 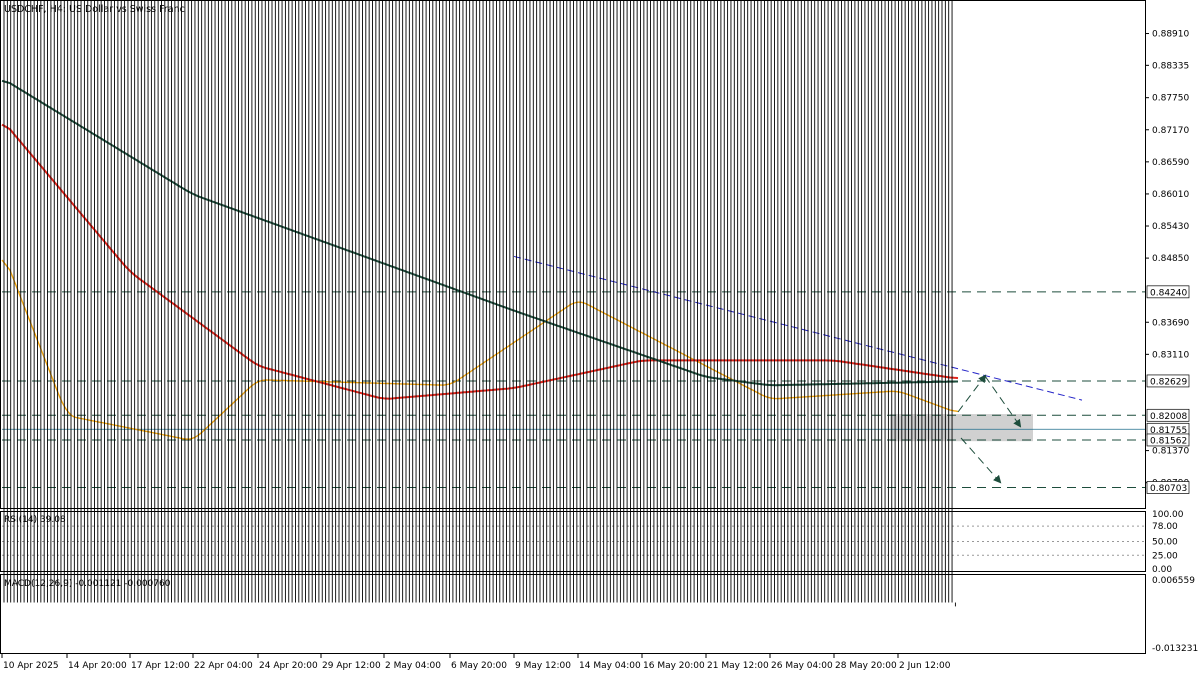 What do you see at coordinates (573, 614) in the screenshot?
I see `macd-panel-frame` at bounding box center [573, 614].